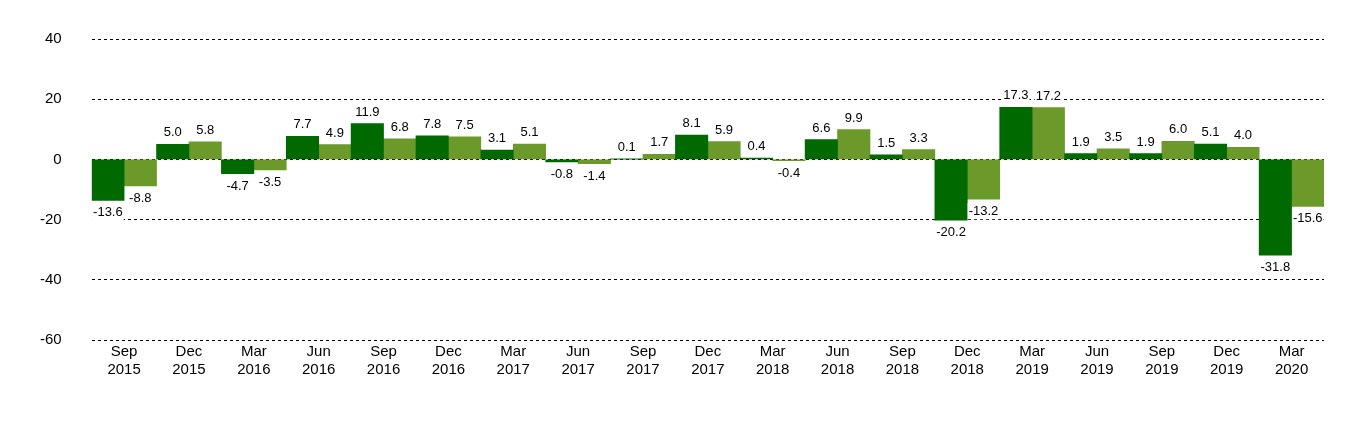  Describe the element at coordinates (497, 138) in the screenshot. I see `data-label: 3.1` at that location.